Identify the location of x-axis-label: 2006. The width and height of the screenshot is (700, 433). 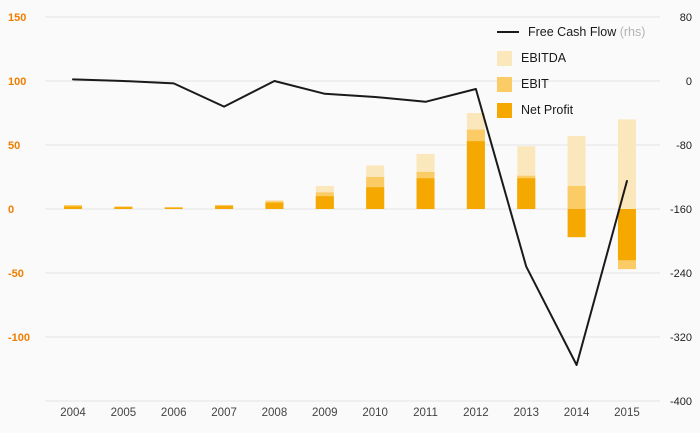
(174, 413).